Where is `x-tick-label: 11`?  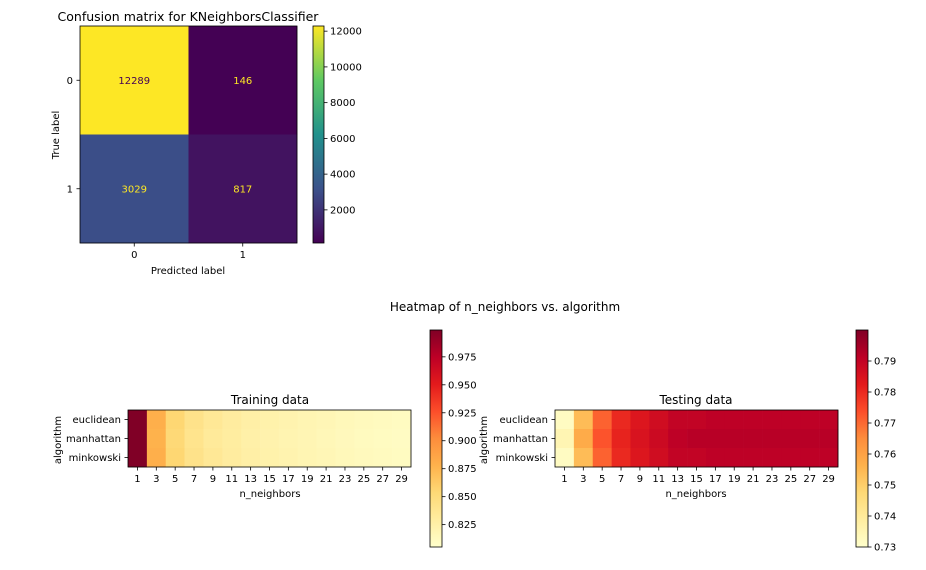
x-tick-label: 11 is located at coordinates (658, 479).